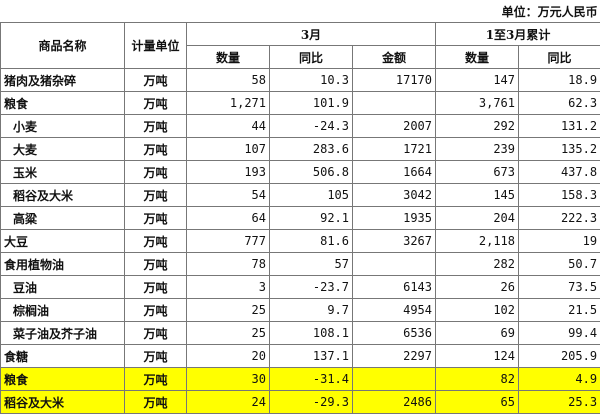 This screenshot has width=600, height=414. What do you see at coordinates (311, 34) in the screenshot?
I see `header-march: 3月` at bounding box center [311, 34].